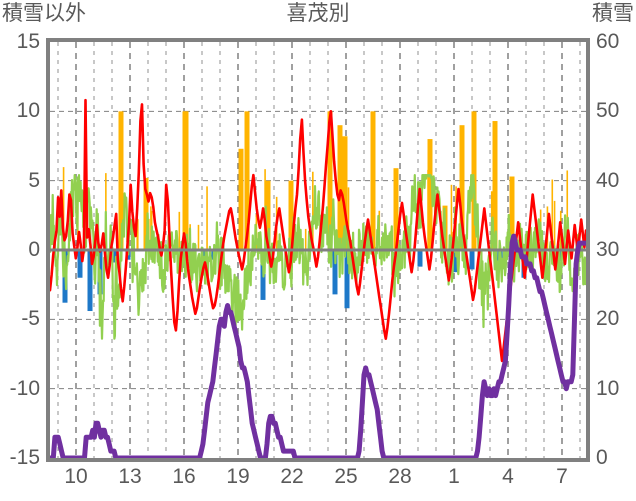 The width and height of the screenshot is (636, 501). What do you see at coordinates (508, 476) in the screenshot?
I see `x-axis-tick: 4` at bounding box center [508, 476].